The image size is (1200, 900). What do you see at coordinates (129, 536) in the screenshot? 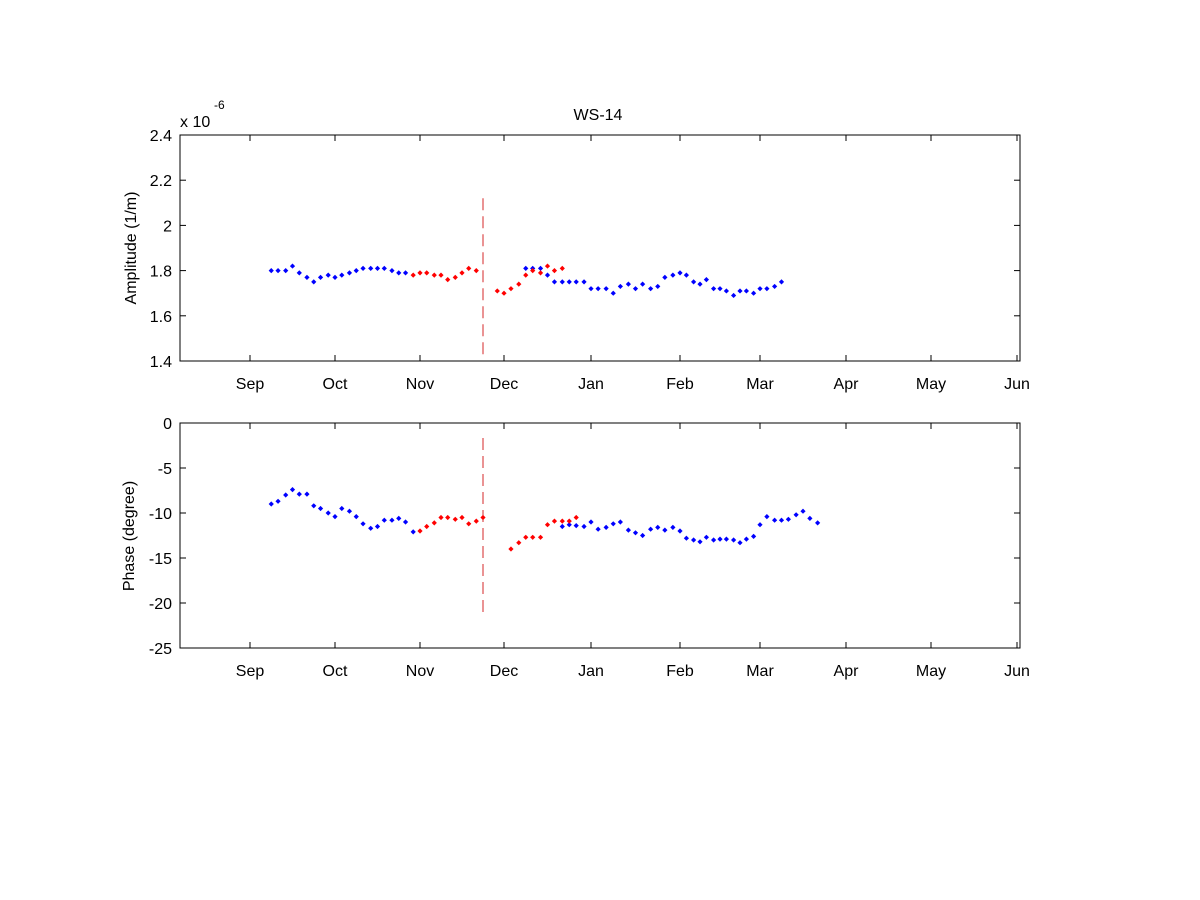
I see `phase-y-axis-label: Phase (degree)` at bounding box center [129, 536].